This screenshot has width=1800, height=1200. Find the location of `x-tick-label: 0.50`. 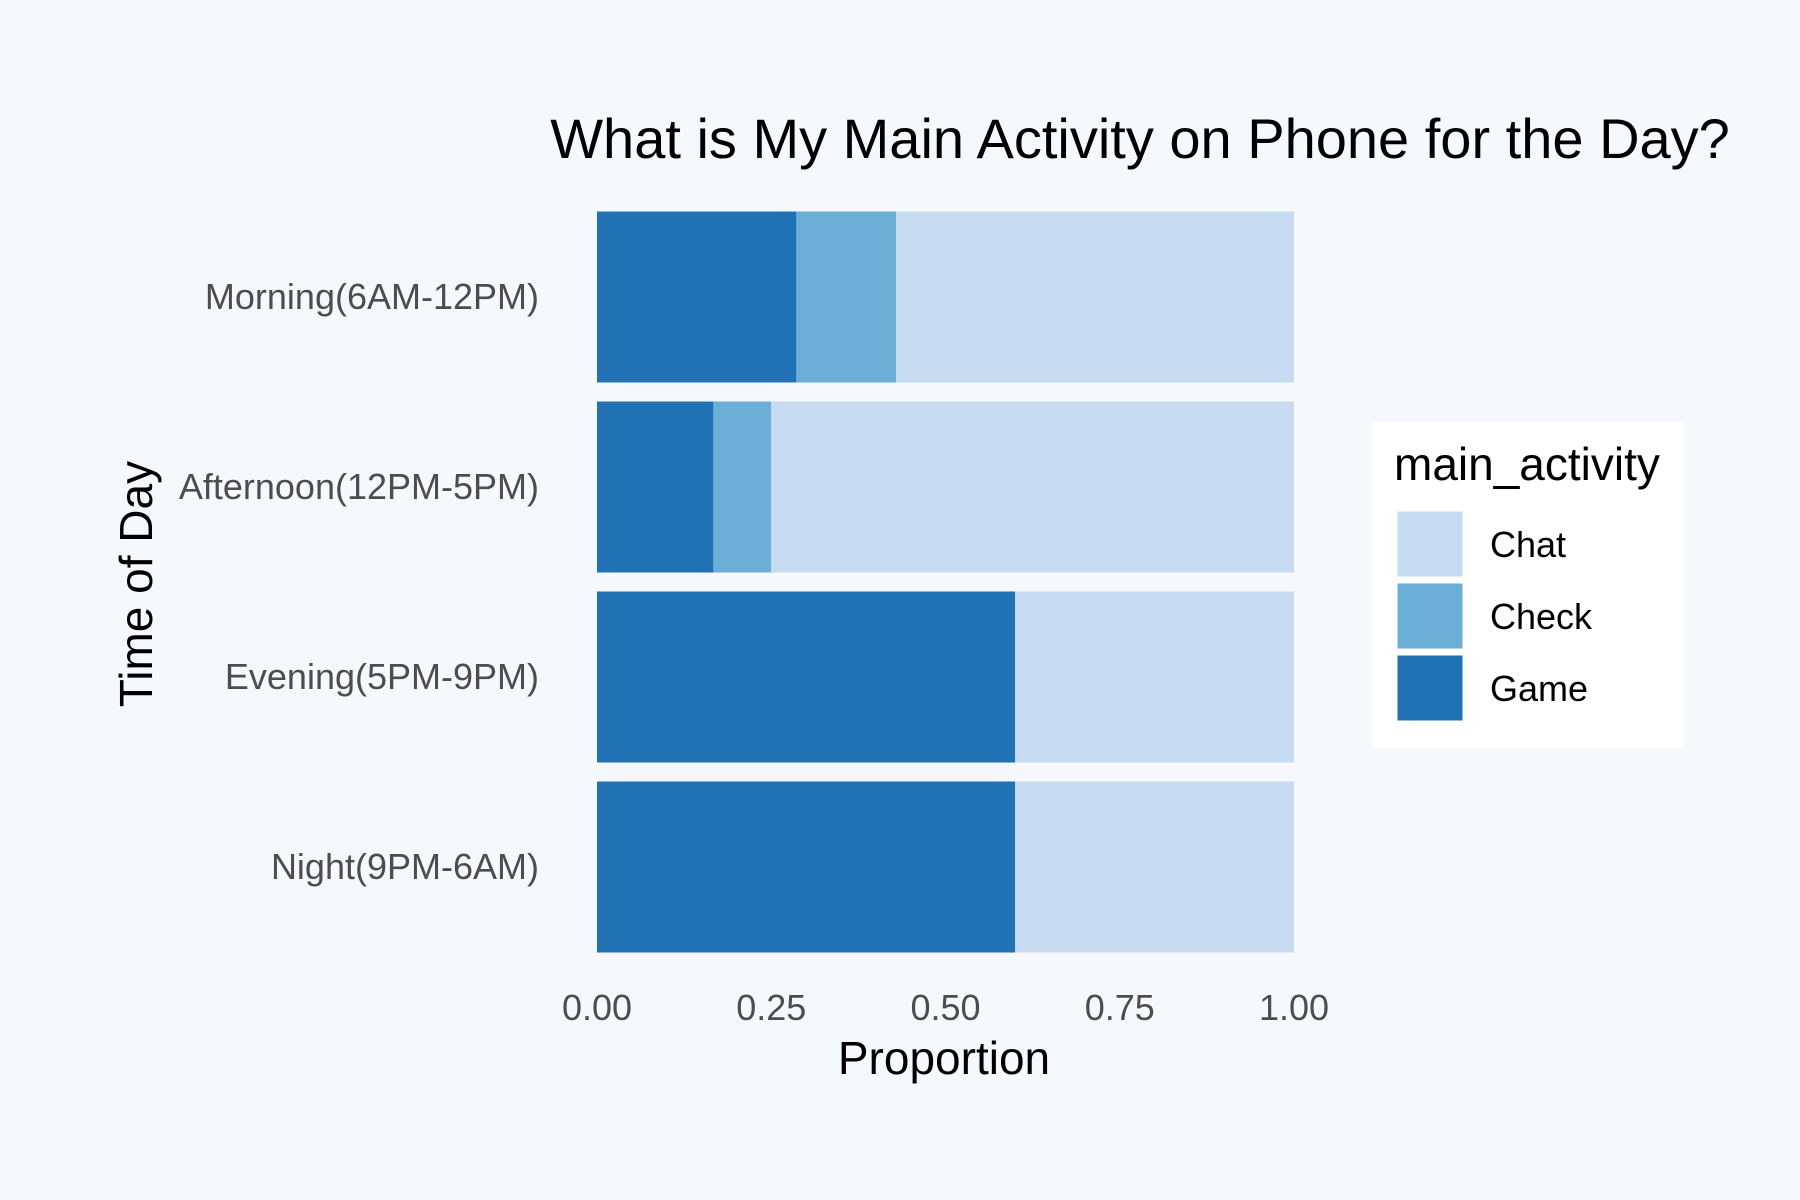

x-tick-label: 0.50 is located at coordinates (945, 1007).